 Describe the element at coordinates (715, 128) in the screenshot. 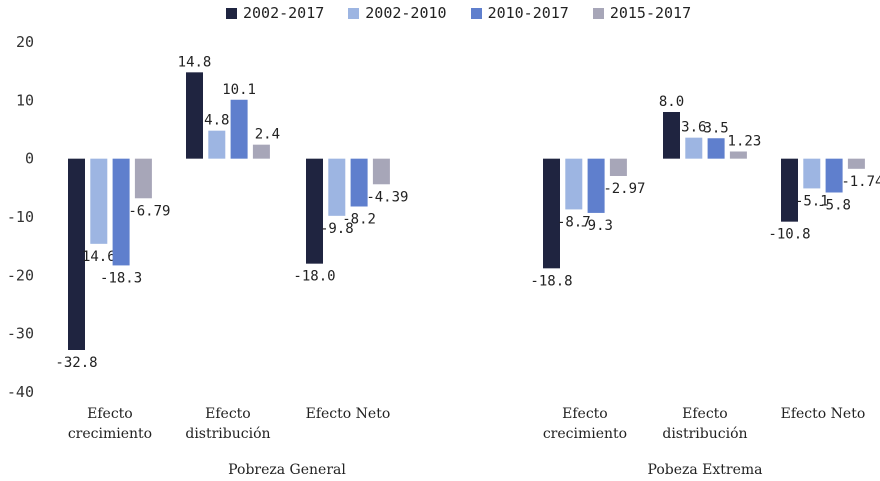

I see `data-label: 3.5` at that location.